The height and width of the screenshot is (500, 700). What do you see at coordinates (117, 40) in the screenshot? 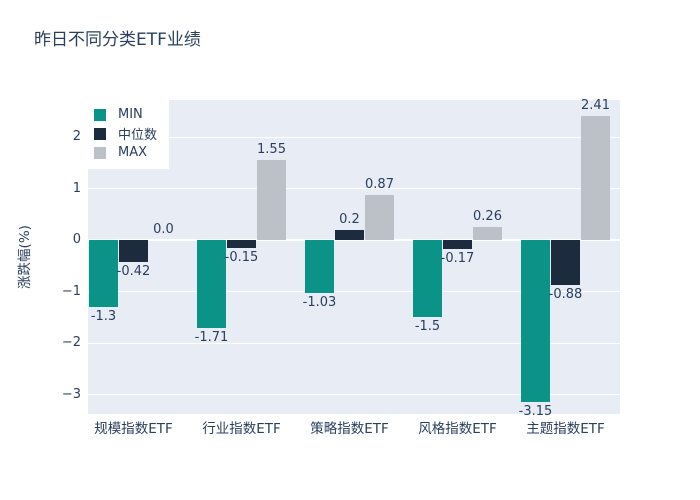
I see `chart-title: 昨日不同分类ETF业绩` at bounding box center [117, 40].